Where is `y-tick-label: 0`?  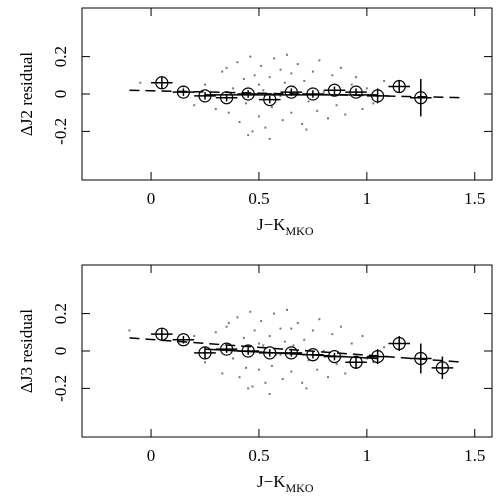
y-tick-label: 0 is located at coordinates (60, 351).